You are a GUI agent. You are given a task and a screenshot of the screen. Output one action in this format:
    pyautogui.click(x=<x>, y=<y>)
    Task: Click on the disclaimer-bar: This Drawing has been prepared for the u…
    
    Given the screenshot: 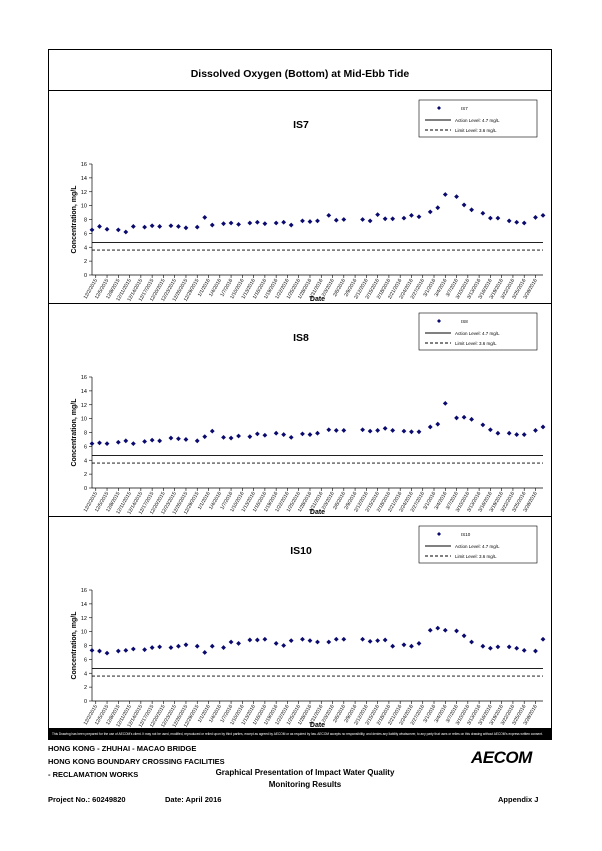 What is the action you would take?
    pyautogui.click(x=300, y=734)
    